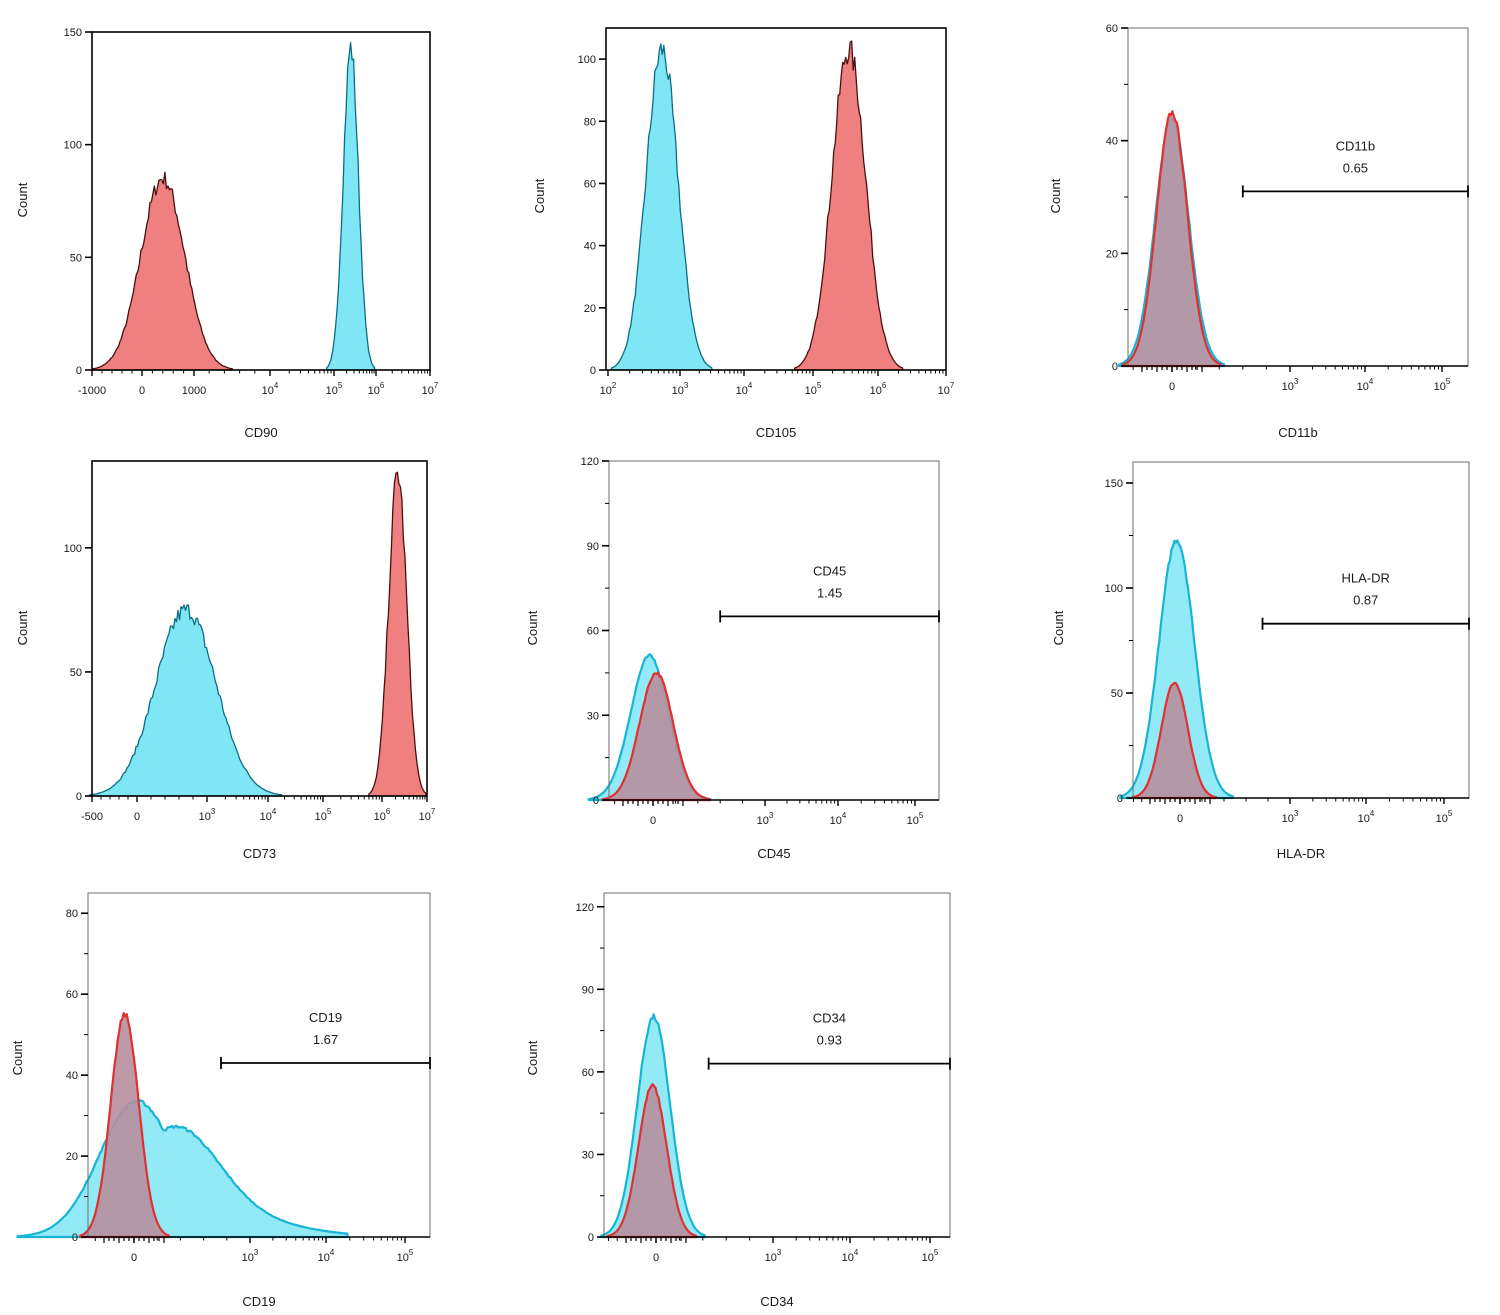 This screenshot has width=1500, height=1315. I want to click on chart-cd90: 0 50 100 150 -1000 0 1000 10⁴ 10⁵ 10⁶ 10⁷ CD90 Count, so click(226, 233).